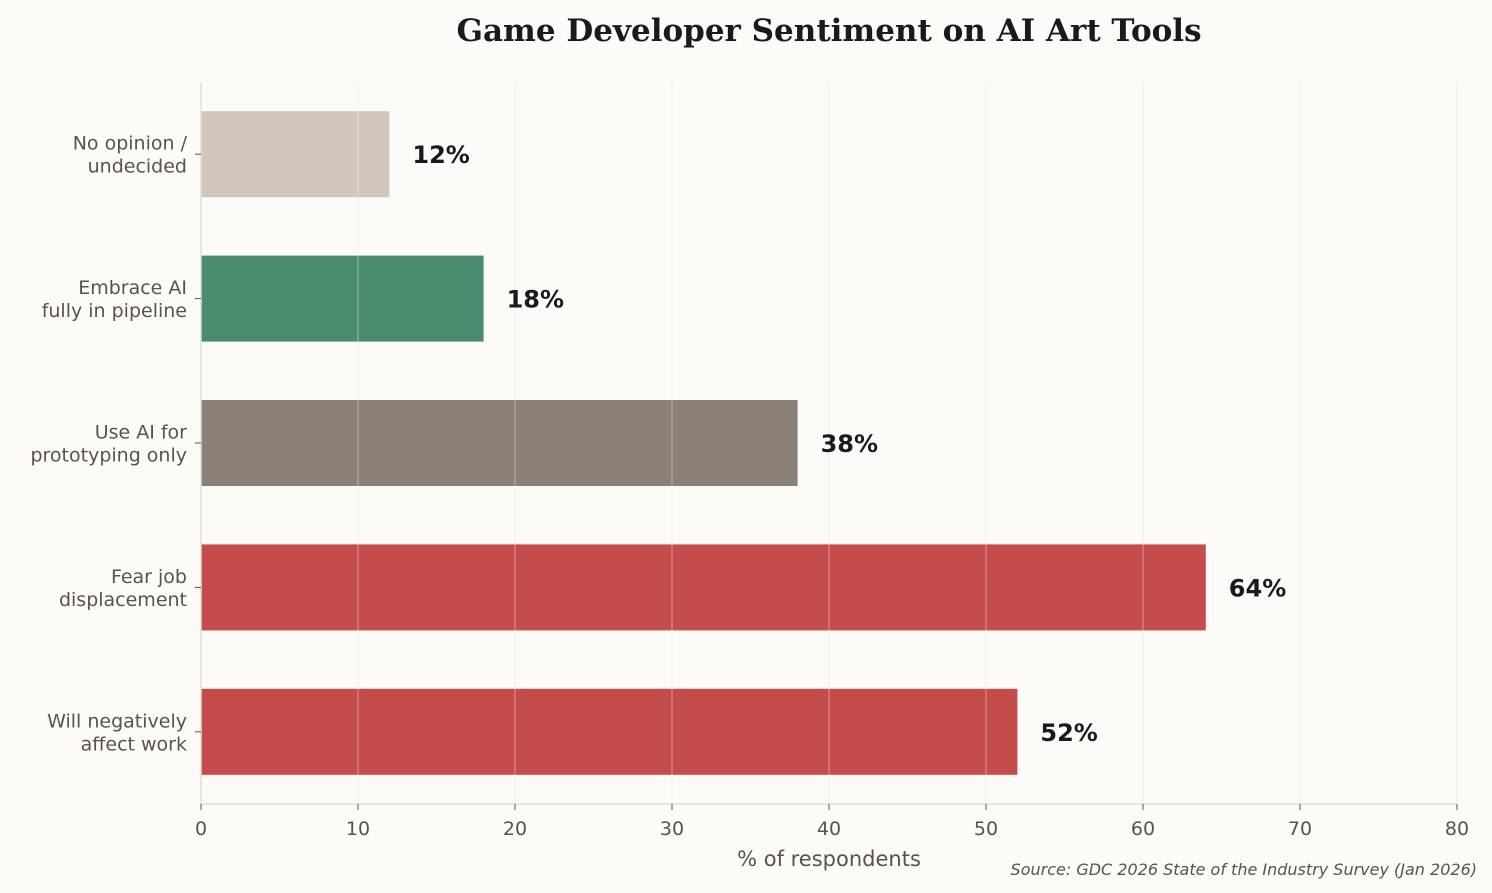  What do you see at coordinates (1457, 829) in the screenshot?
I see `x-tick-label: 80` at bounding box center [1457, 829].